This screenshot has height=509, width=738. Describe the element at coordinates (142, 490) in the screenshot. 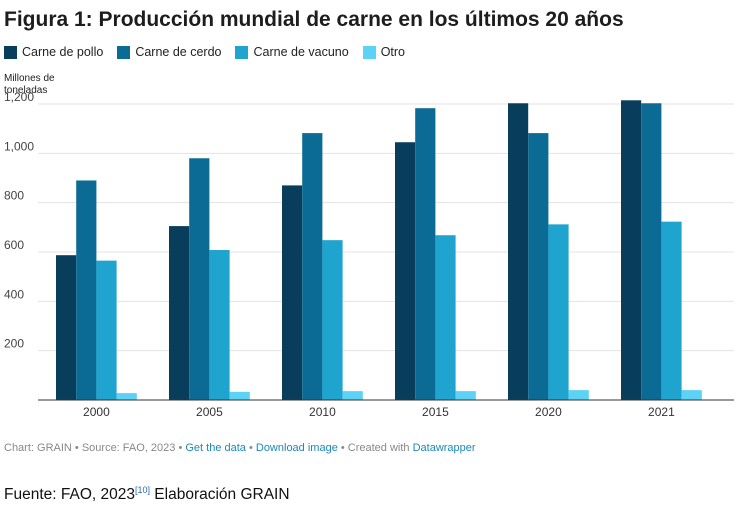

I see `reference-link: [10]` at that location.